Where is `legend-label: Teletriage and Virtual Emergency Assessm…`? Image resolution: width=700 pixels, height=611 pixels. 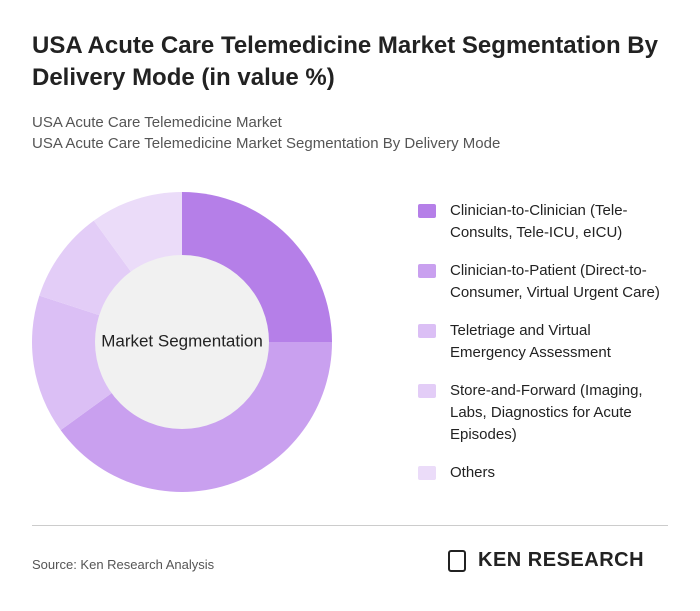
legend-label: Teletriage and Virtual Emergency Assessm… is located at coordinates (530, 341).